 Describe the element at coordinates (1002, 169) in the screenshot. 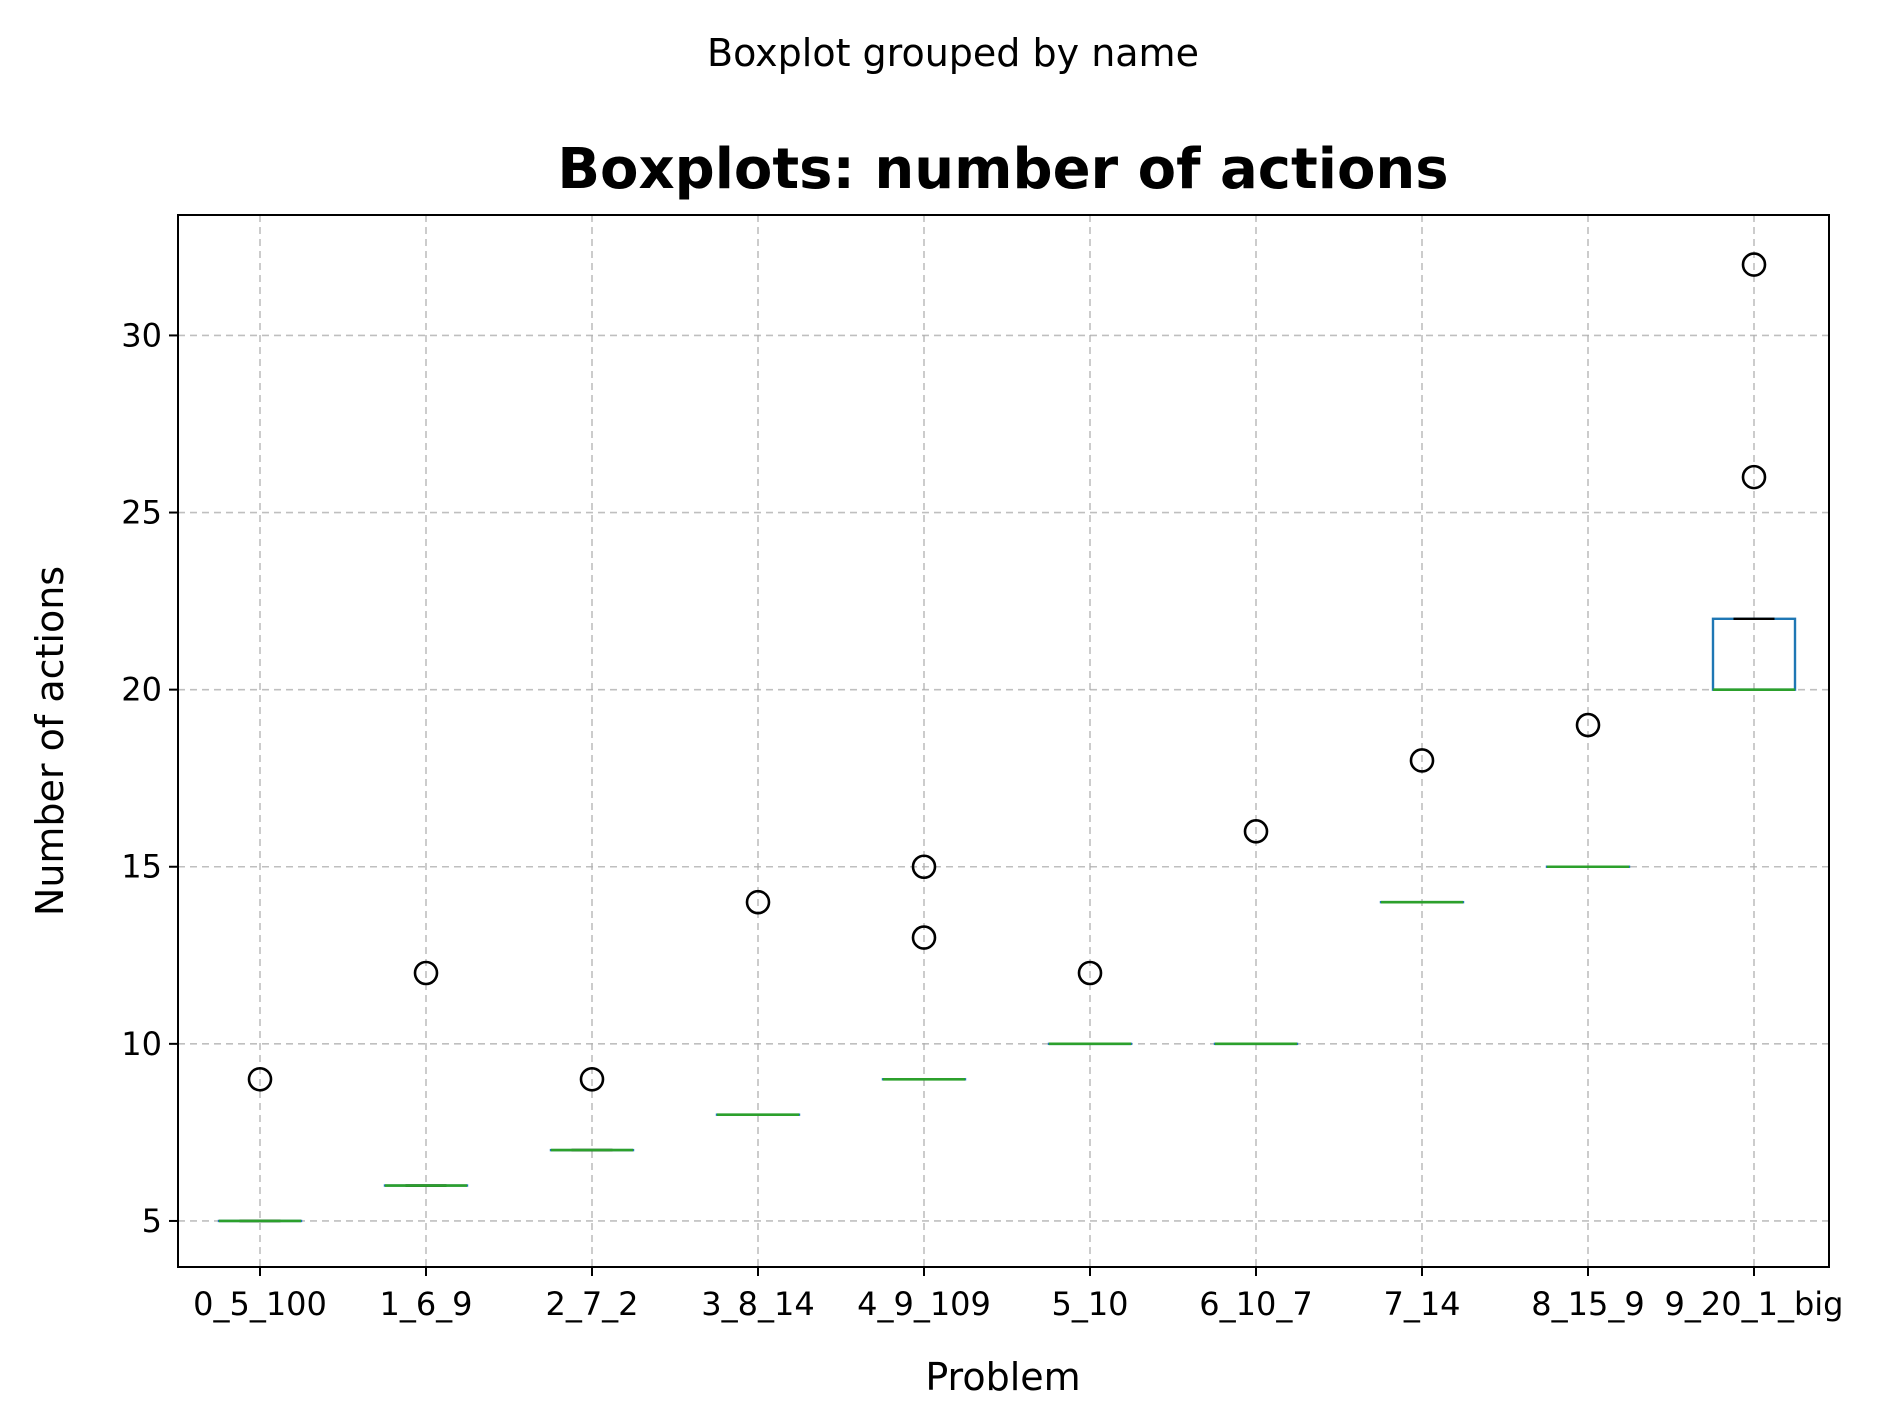

I see `chart-title: Boxplots: number of actions` at that location.